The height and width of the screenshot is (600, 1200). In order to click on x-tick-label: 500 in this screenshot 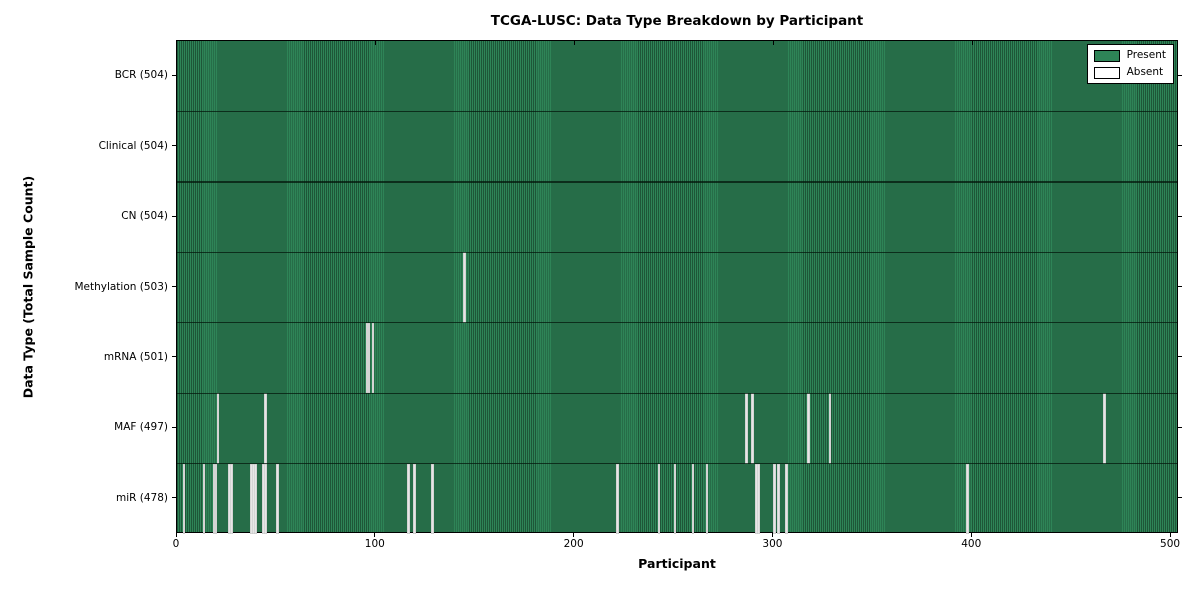, I will do `click(1170, 544)`.